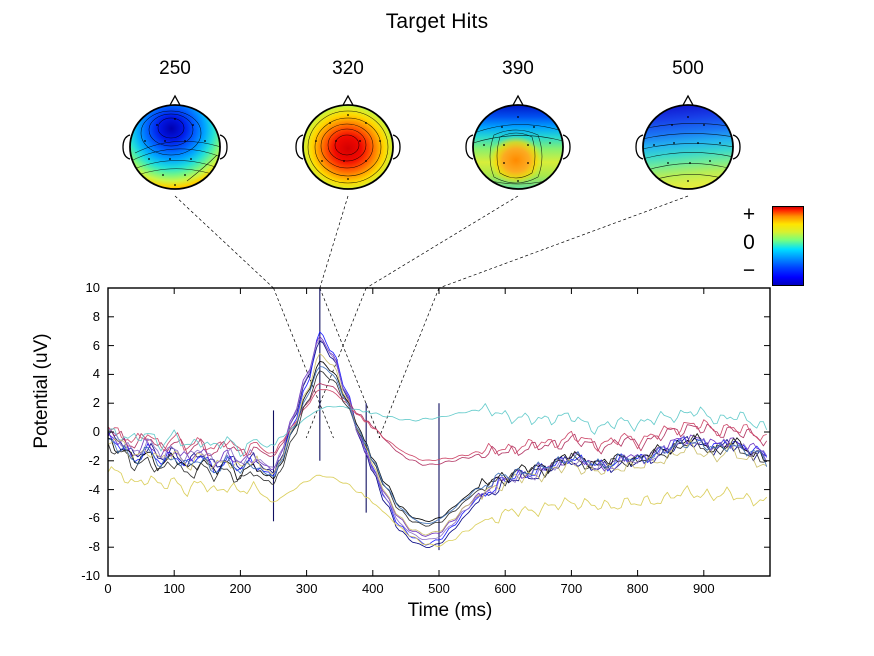 This screenshot has height=656, width=874. Describe the element at coordinates (505, 588) in the screenshot. I see `x-tick-label-600: 600` at that location.